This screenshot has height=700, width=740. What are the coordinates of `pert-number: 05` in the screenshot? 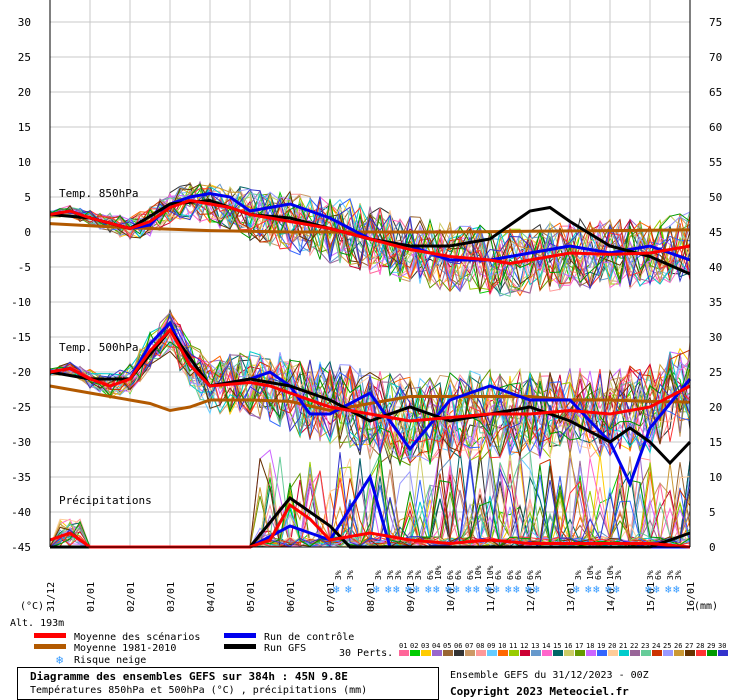 It's located at (447, 646).